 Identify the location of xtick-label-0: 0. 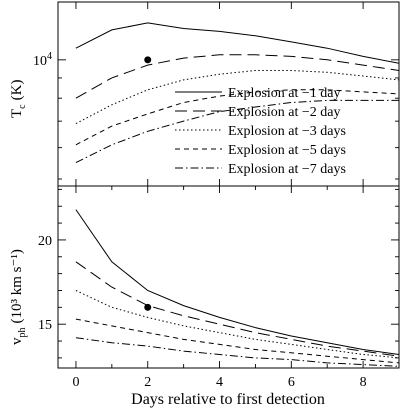
(75, 382).